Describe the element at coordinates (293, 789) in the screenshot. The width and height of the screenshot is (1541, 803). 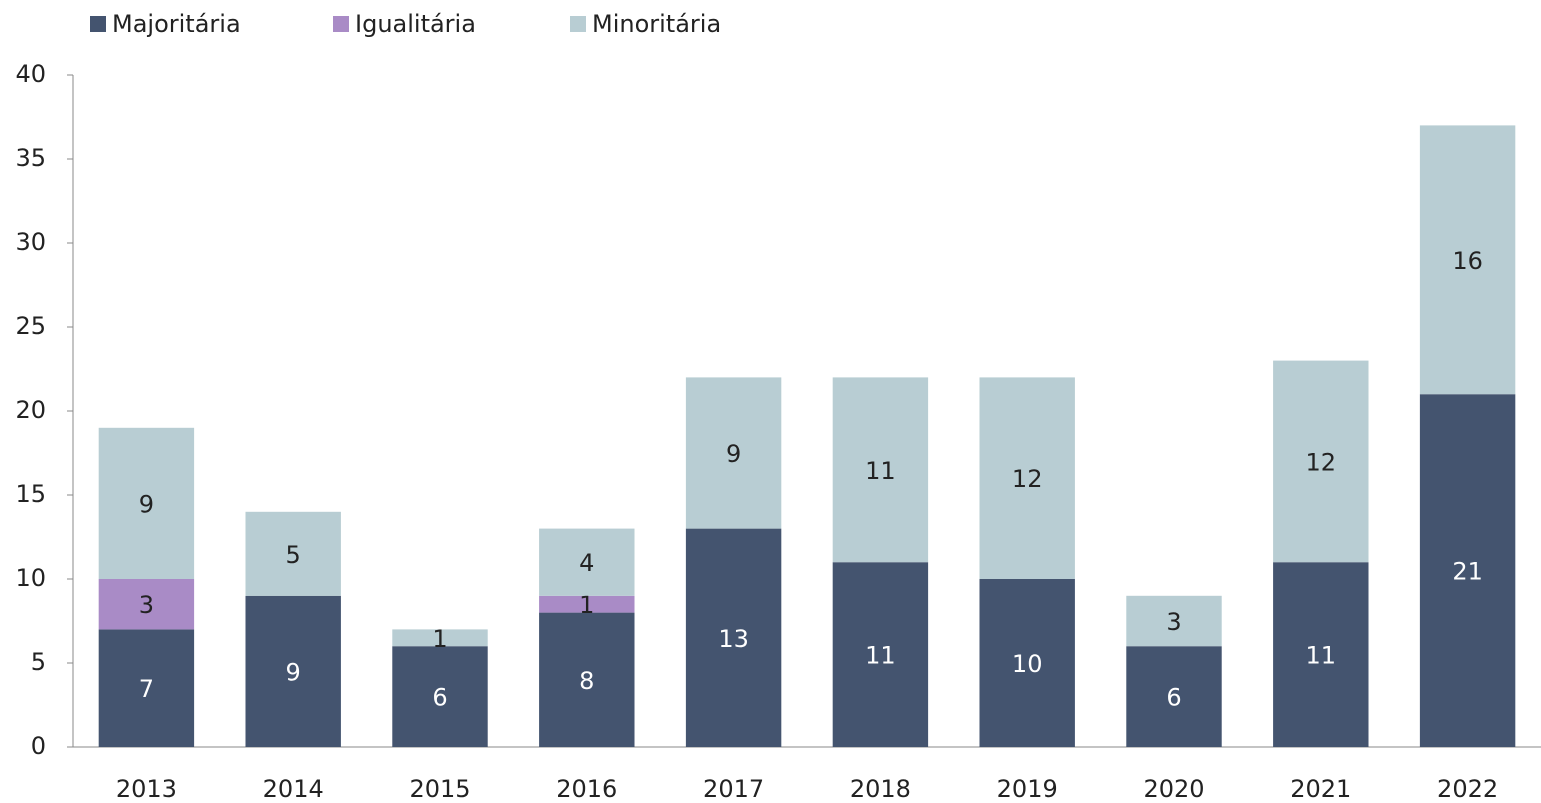
I see `x-tick-label: 2014` at that location.